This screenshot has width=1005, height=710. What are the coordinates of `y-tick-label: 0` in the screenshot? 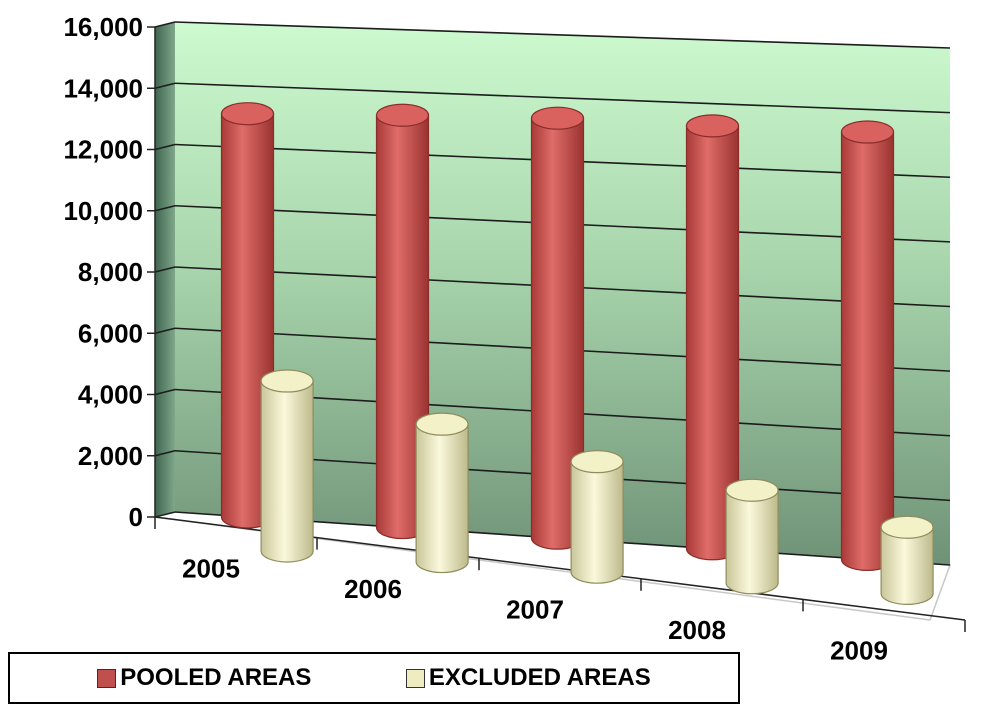 It's located at (136, 517).